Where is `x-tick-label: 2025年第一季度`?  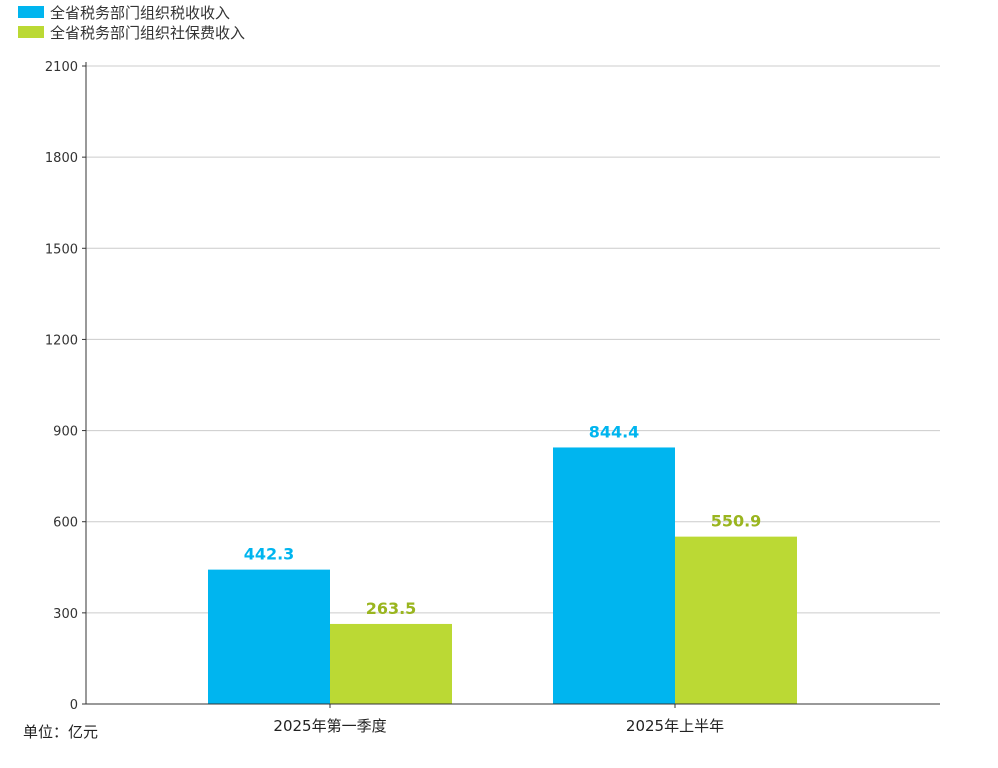 x-tick-label: 2025年第一季度 is located at coordinates (329, 726).